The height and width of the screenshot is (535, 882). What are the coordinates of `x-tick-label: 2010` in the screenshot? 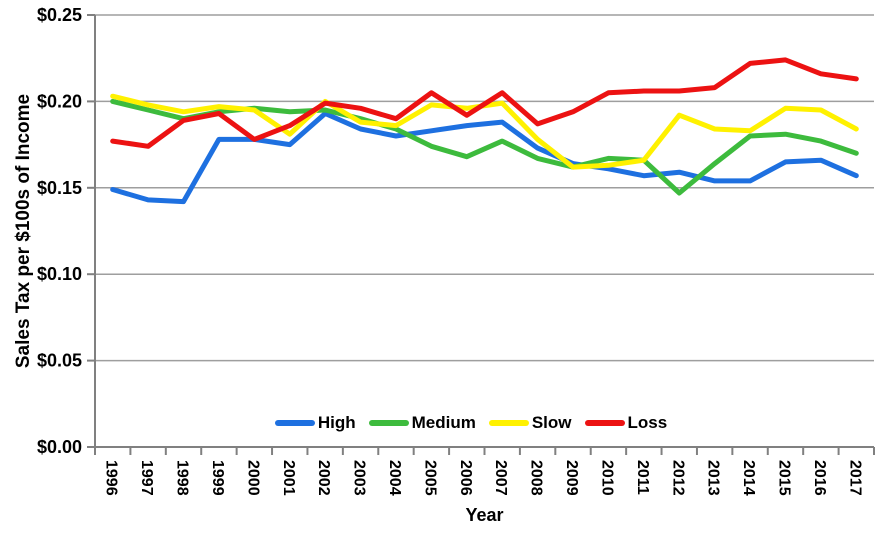 It's located at (606, 478).